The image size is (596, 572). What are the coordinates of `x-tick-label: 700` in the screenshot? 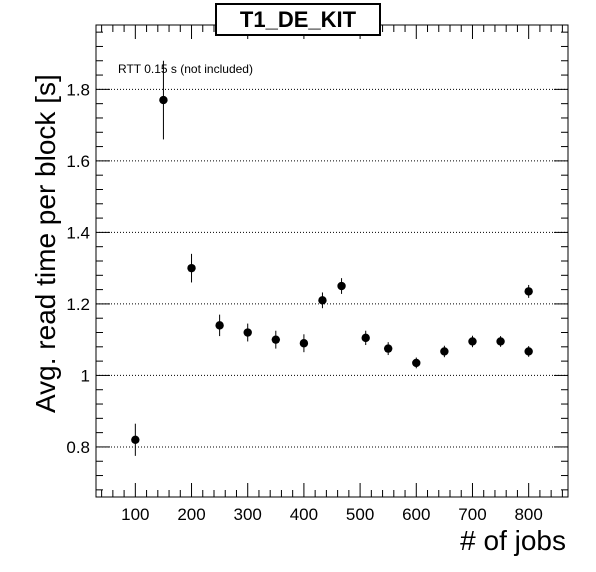 It's located at (472, 514).